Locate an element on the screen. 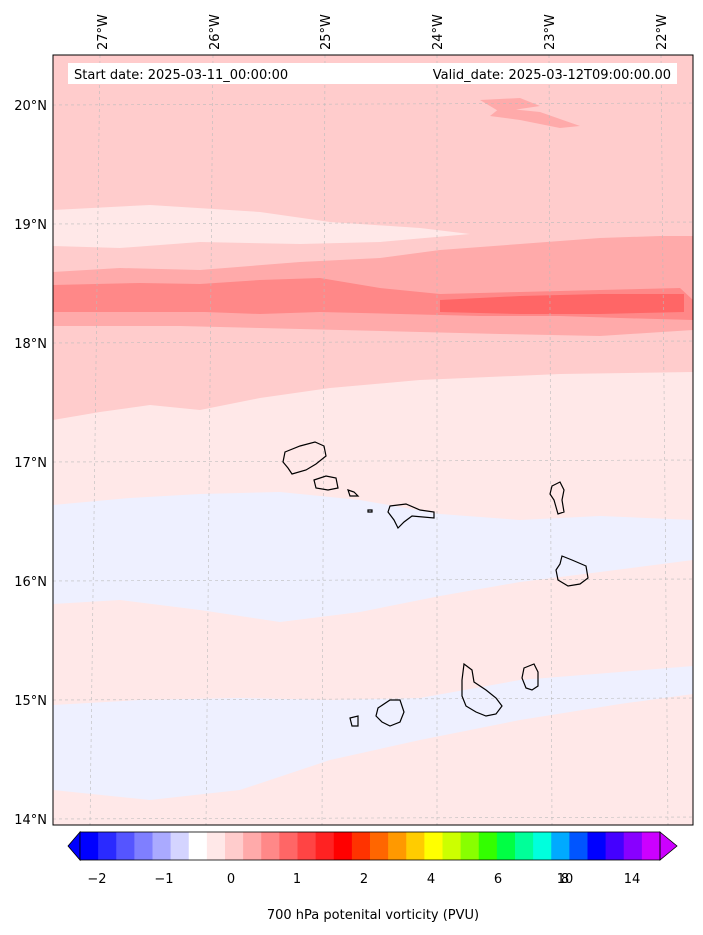  colorbar-tick: 14 is located at coordinates (632, 879).